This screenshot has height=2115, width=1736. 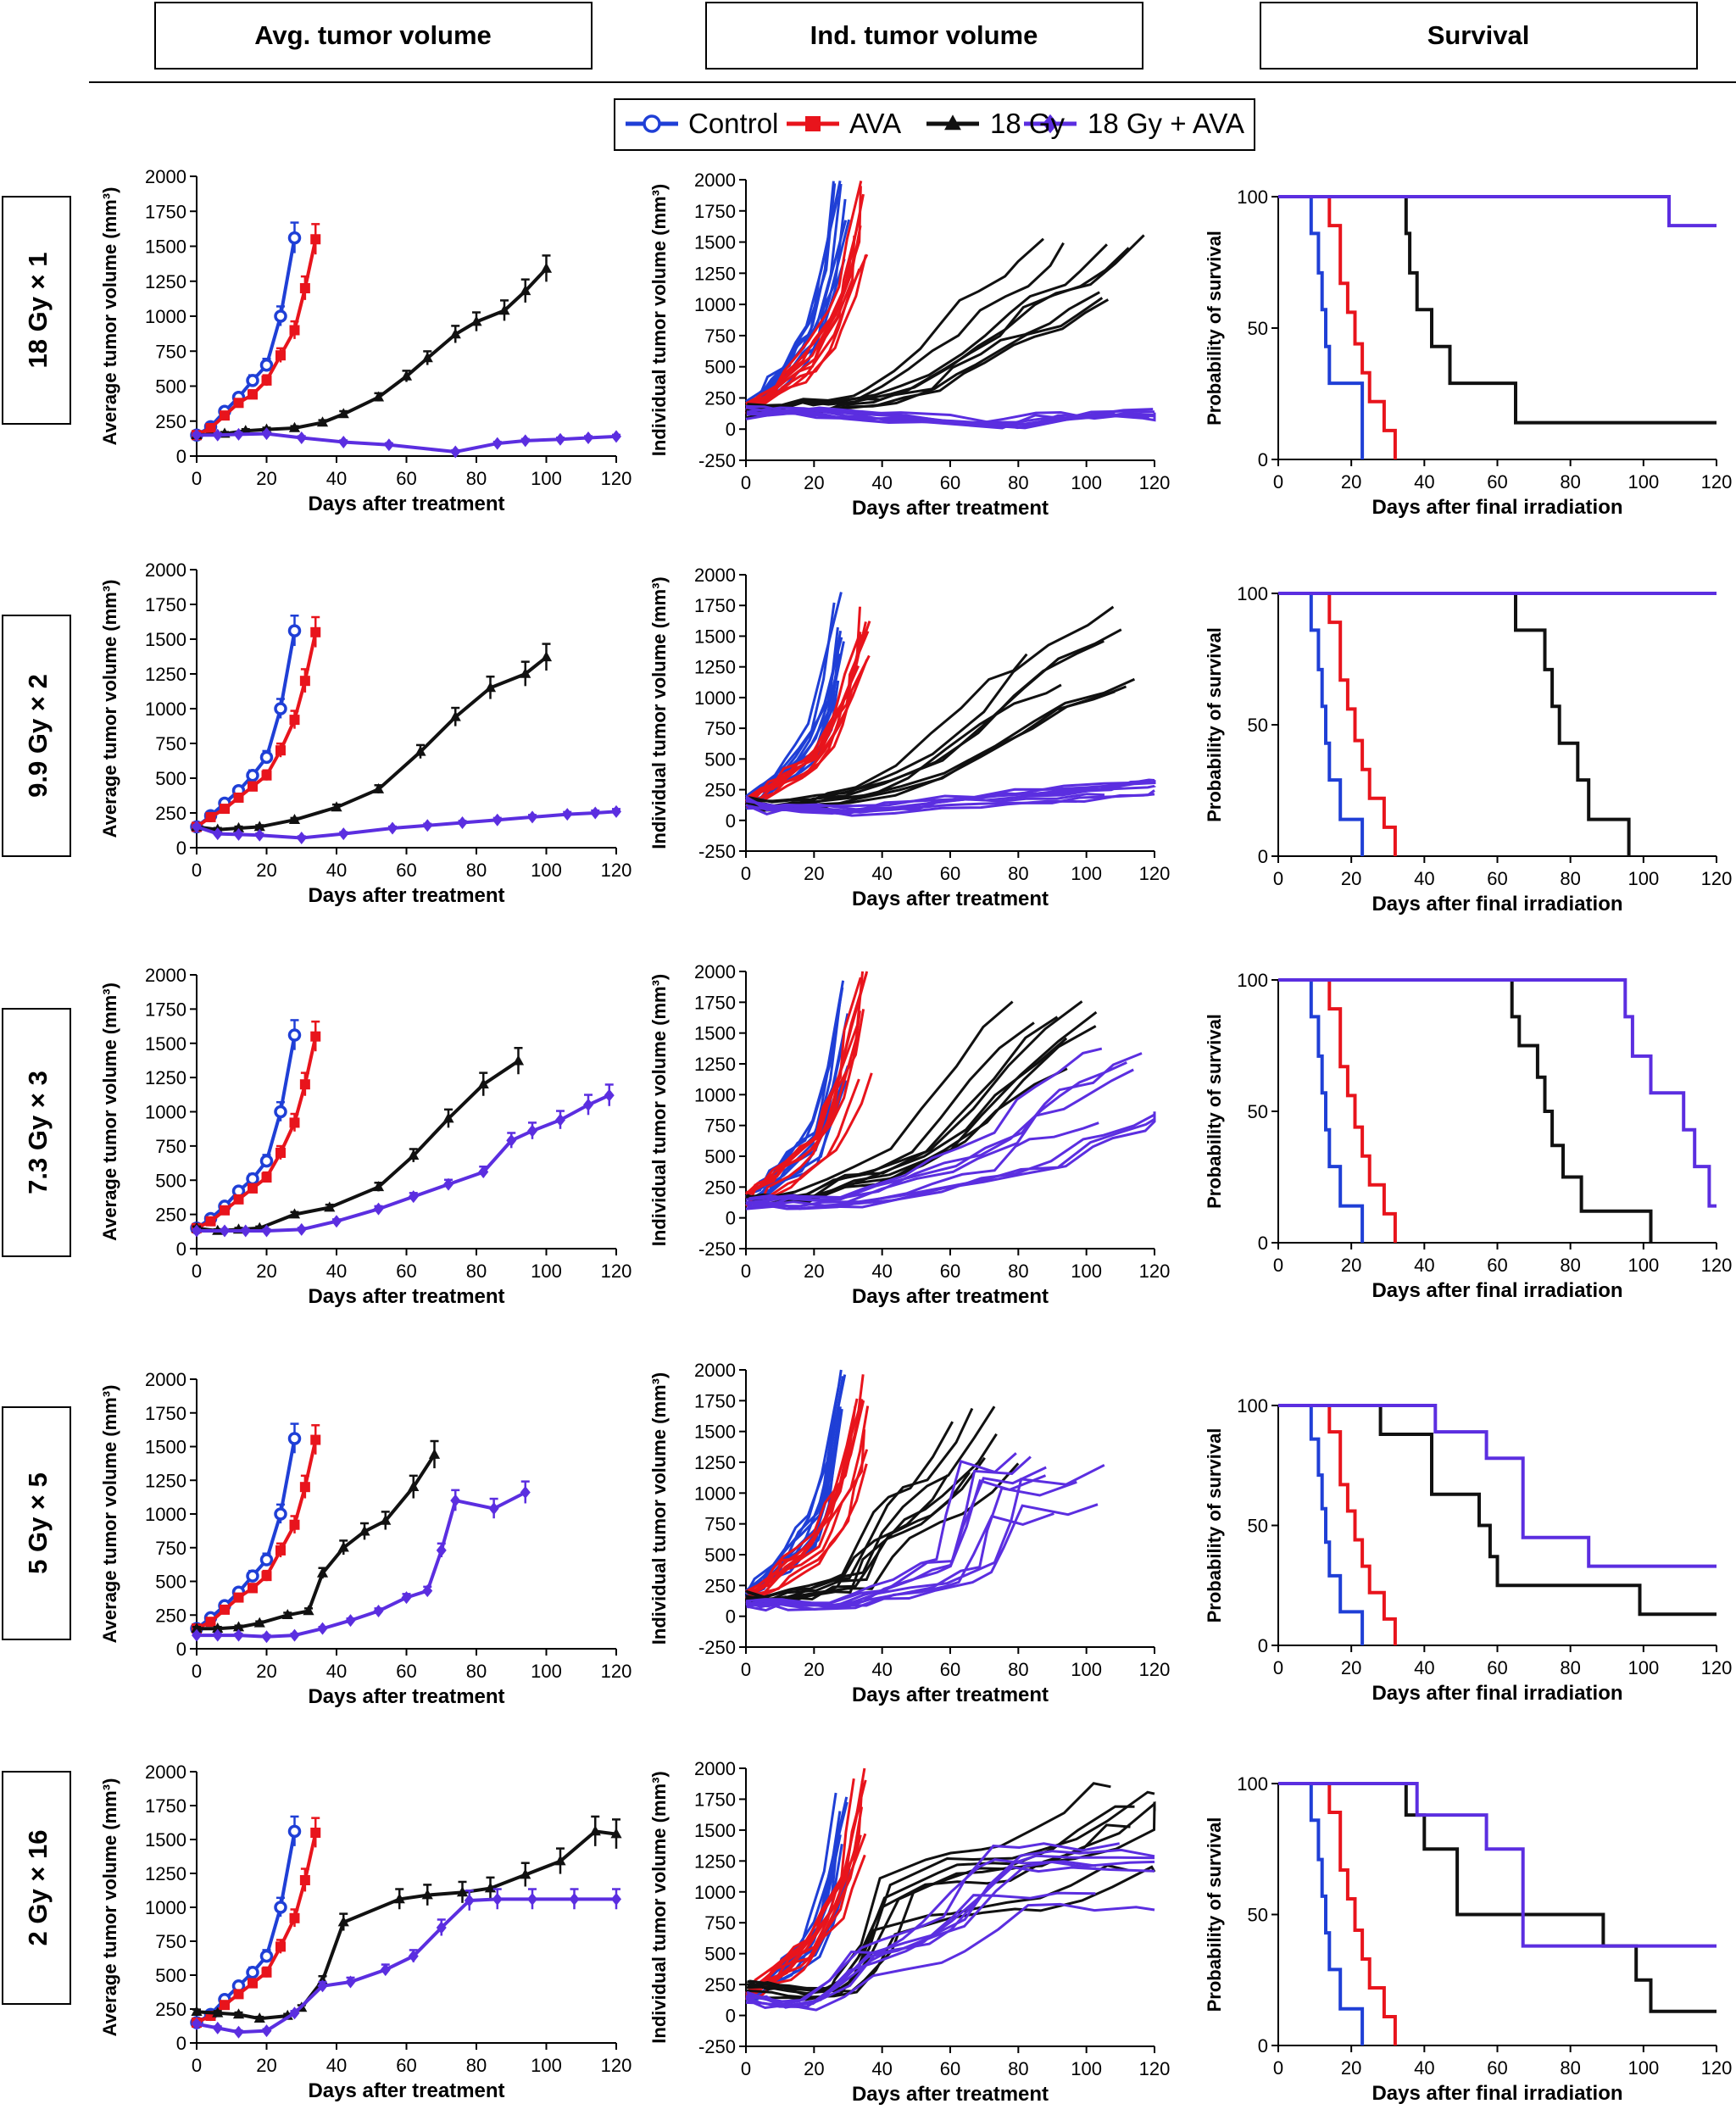 I want to click on ind-series-18-gy-ava, so click(x=950, y=1129).